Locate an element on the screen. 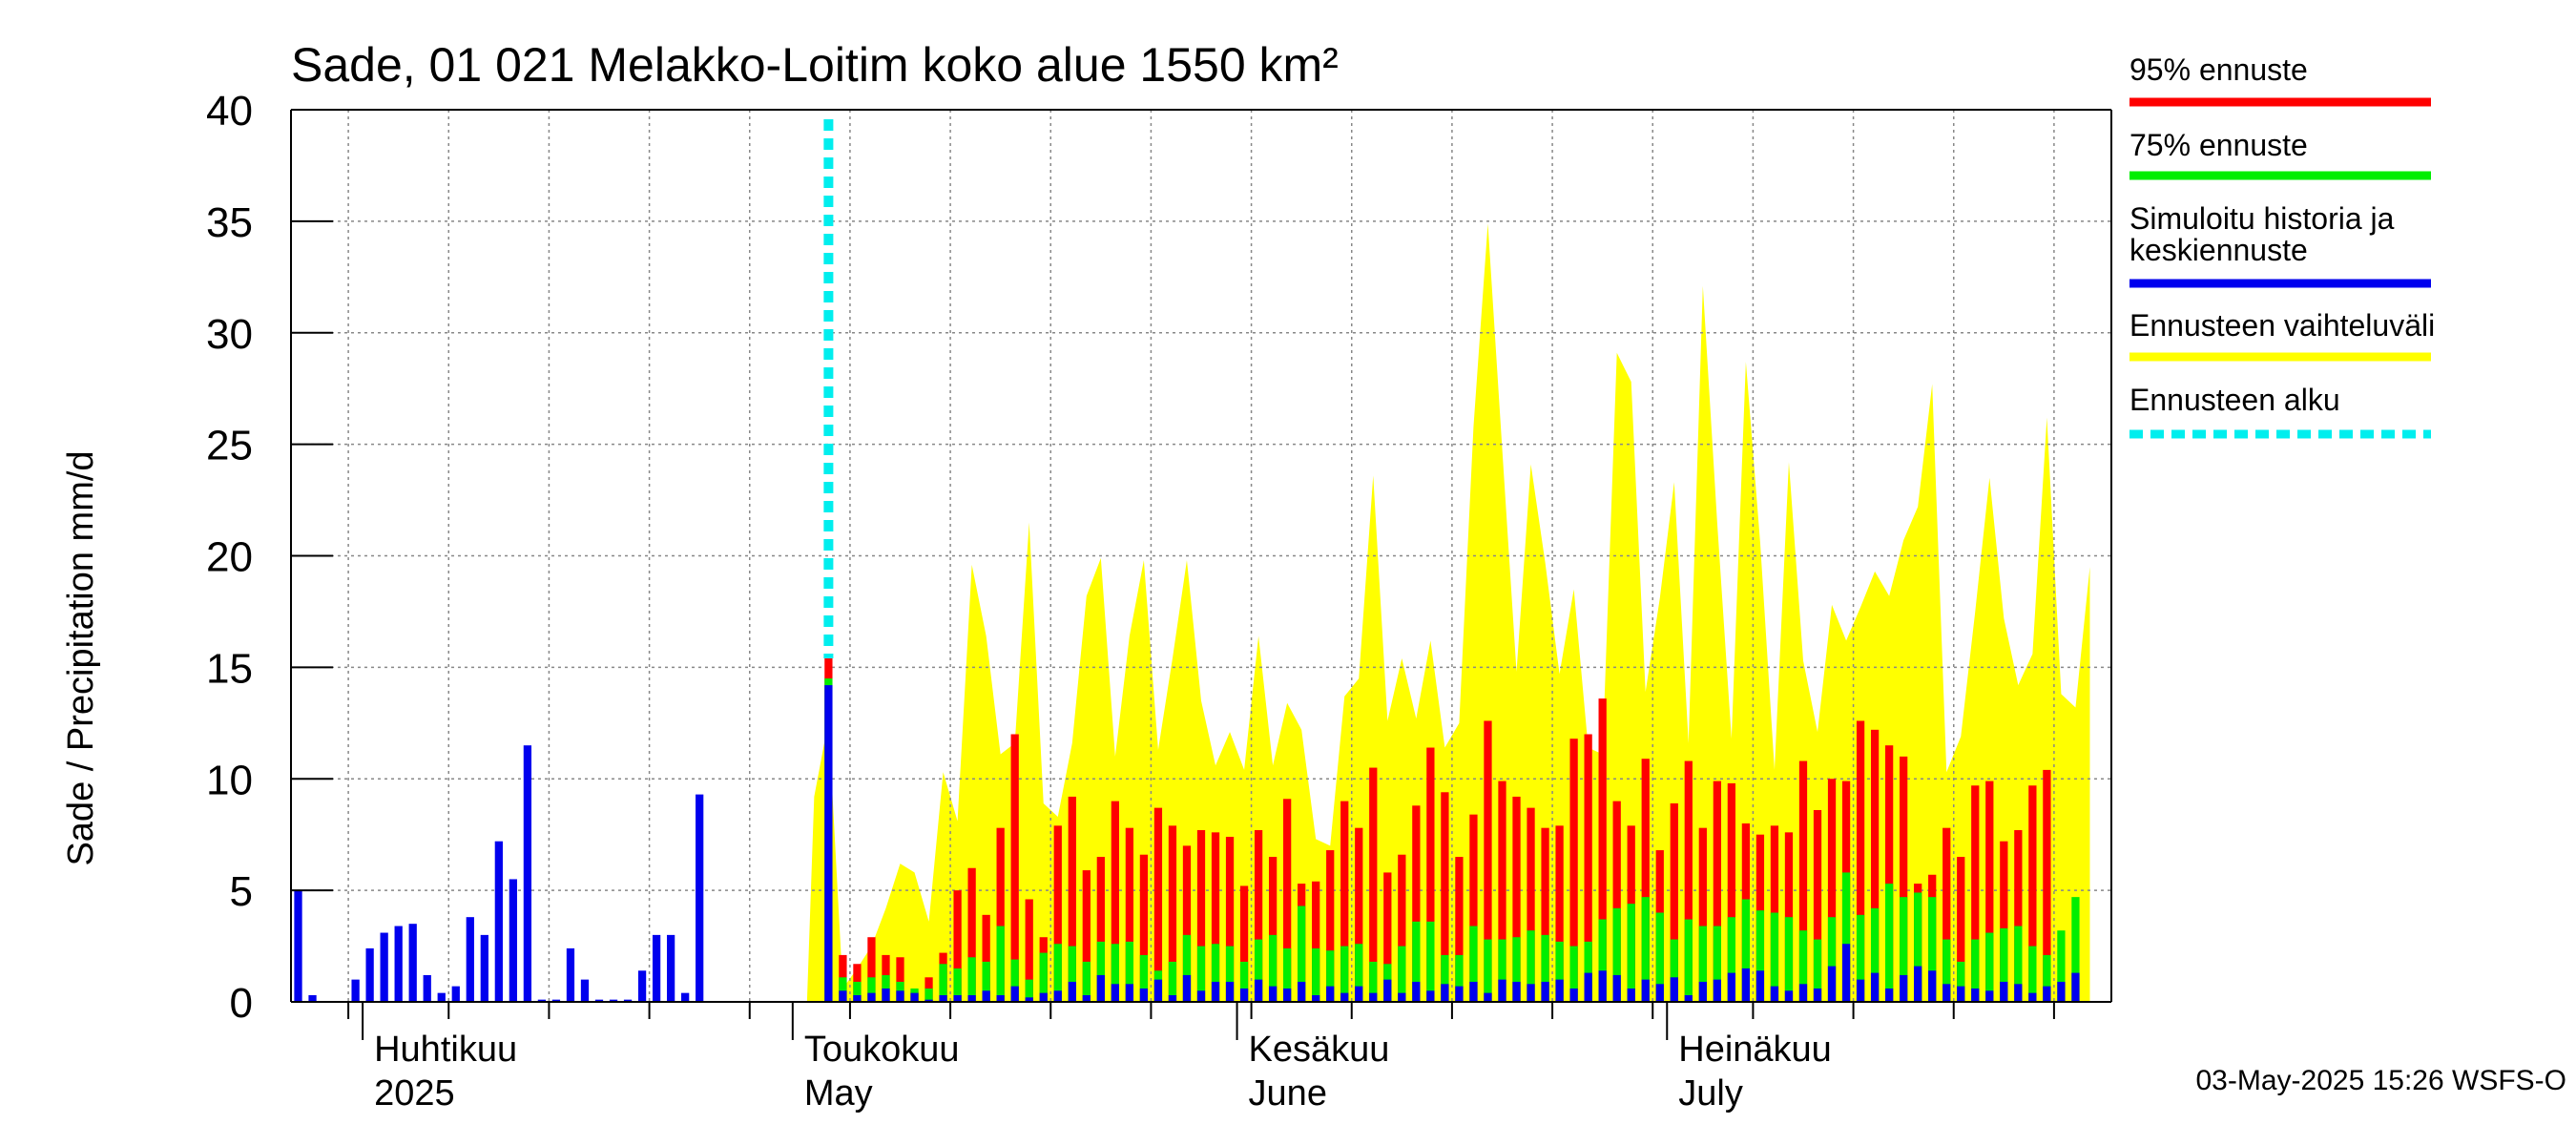 This screenshot has width=2576, height=1145. y-tick-label: 10 is located at coordinates (229, 780).